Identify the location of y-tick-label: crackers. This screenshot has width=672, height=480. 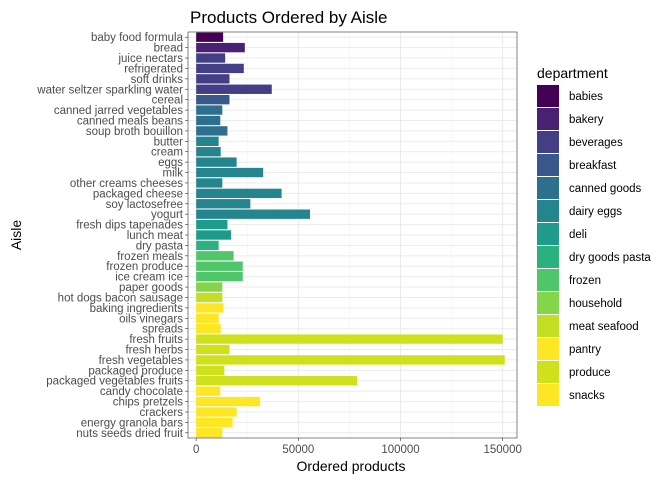
(162, 413).